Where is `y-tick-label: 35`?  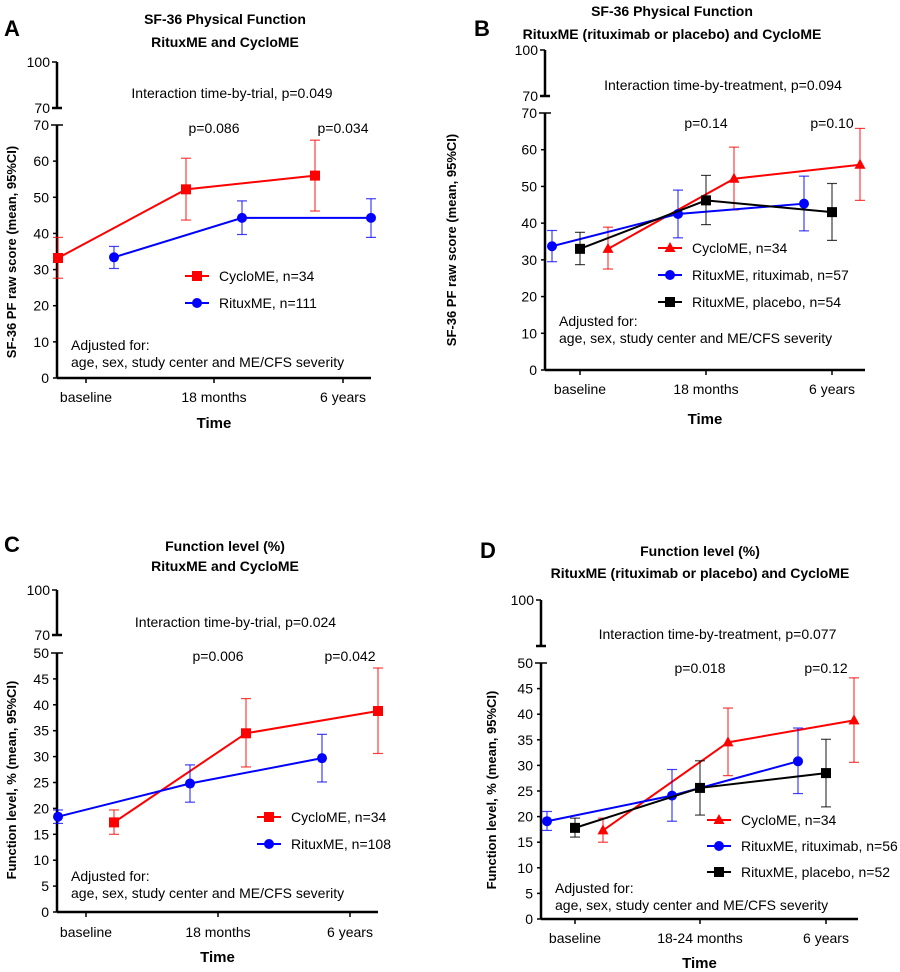 y-tick-label: 35 is located at coordinates (41, 731).